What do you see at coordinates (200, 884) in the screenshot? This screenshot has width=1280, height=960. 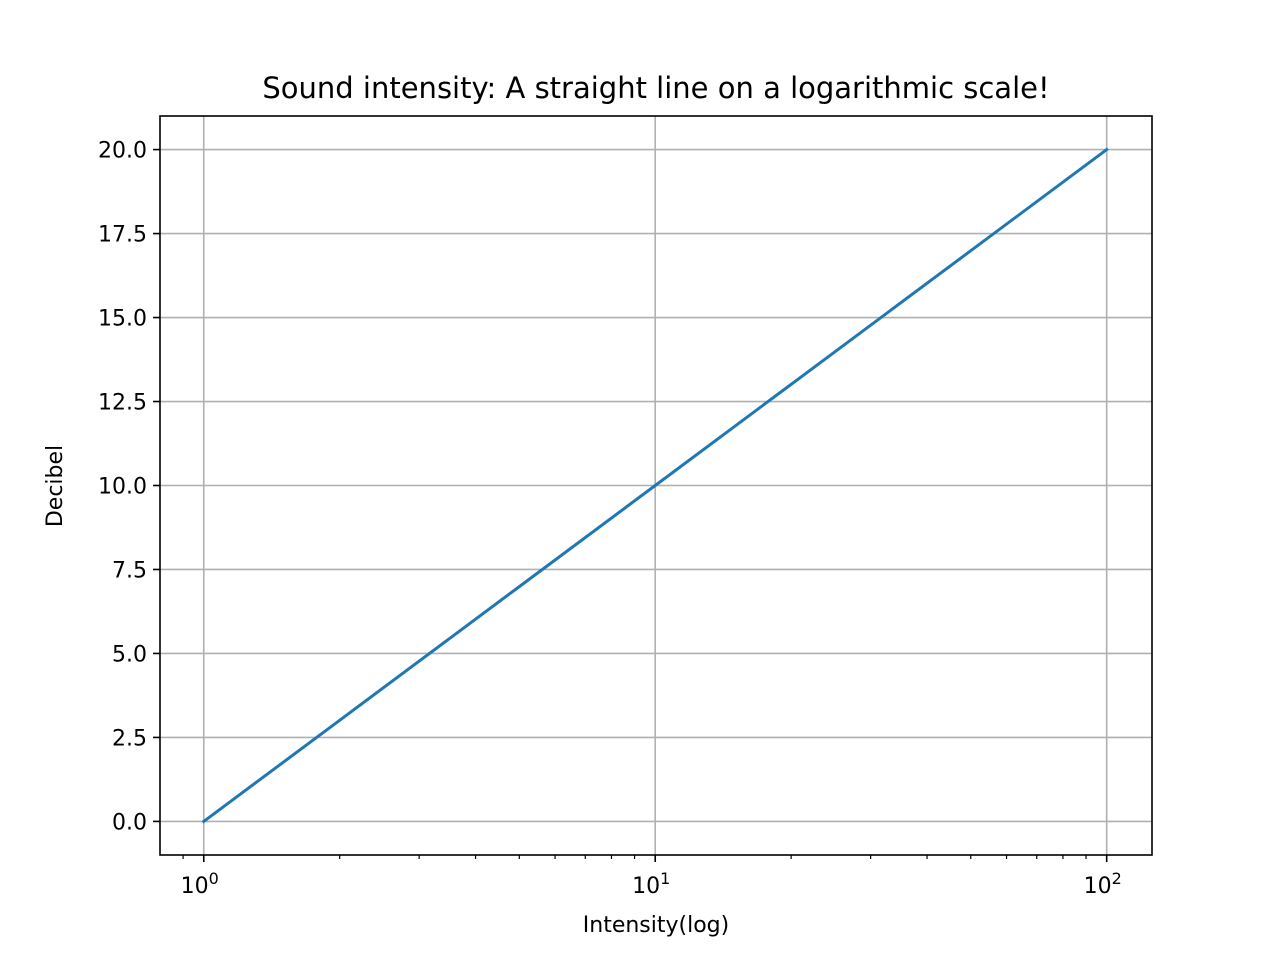 I see `x-tick-label: 10⁰` at bounding box center [200, 884].